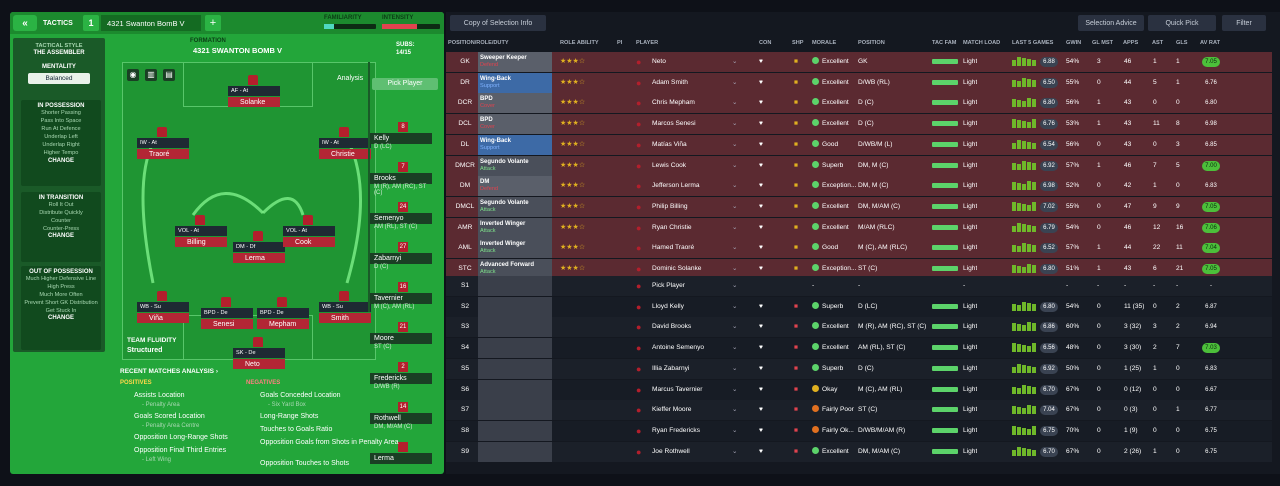 The height and width of the screenshot is (486, 1280). I want to click on pitch-player-role: IW - At, so click(163, 143).